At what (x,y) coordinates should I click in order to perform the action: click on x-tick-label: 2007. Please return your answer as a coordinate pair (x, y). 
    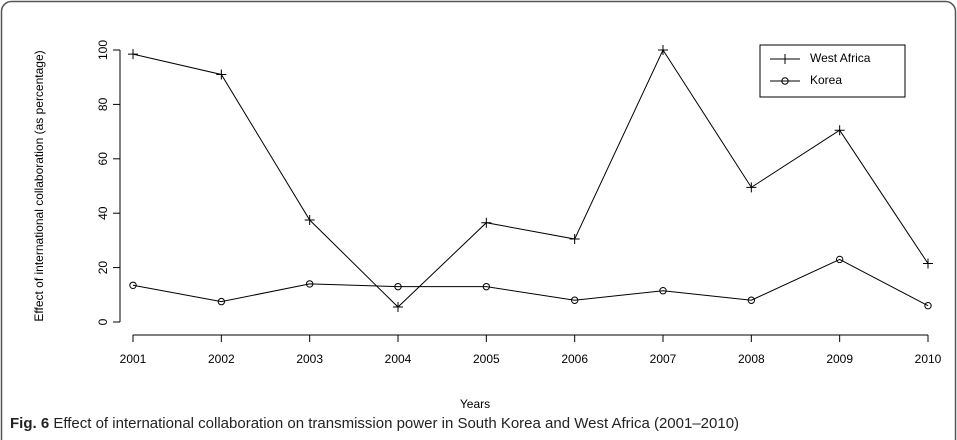
    Looking at the image, I should click on (663, 359).